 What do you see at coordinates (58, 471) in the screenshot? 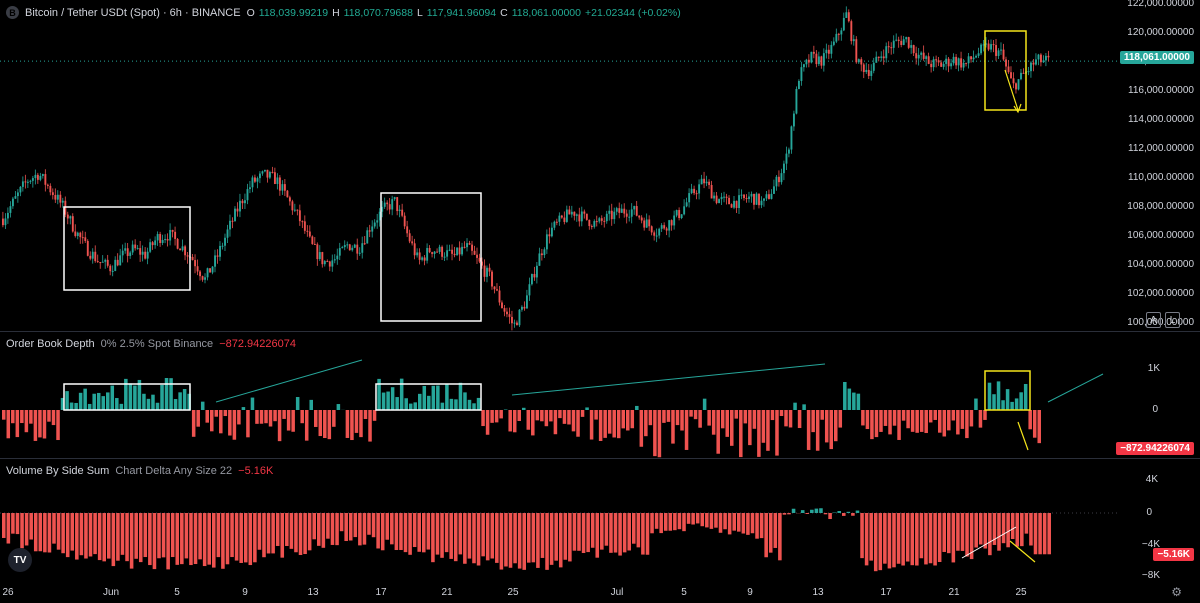
I see `volume-title: Volume By Side Sum` at bounding box center [58, 471].